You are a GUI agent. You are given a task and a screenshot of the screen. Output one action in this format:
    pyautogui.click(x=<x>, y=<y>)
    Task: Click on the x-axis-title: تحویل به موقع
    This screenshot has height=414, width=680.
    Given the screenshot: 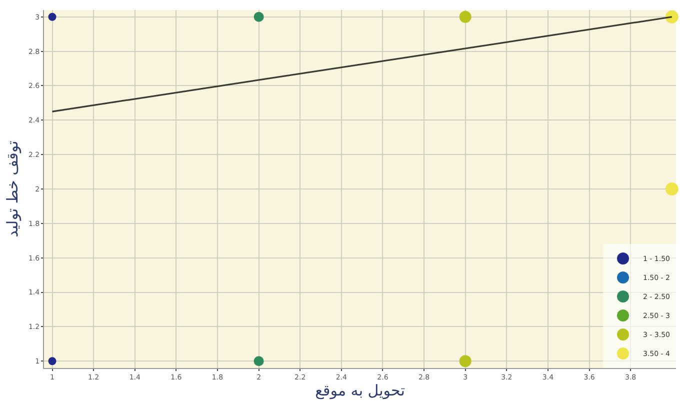 What is the action you would take?
    pyautogui.click(x=360, y=390)
    